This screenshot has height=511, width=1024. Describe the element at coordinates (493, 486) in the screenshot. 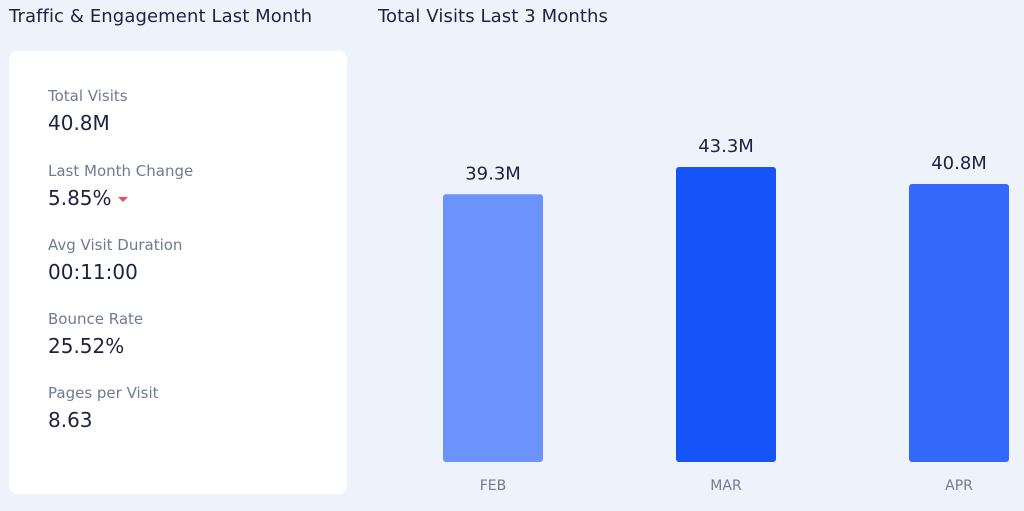

I see `category-label: FEB` at that location.